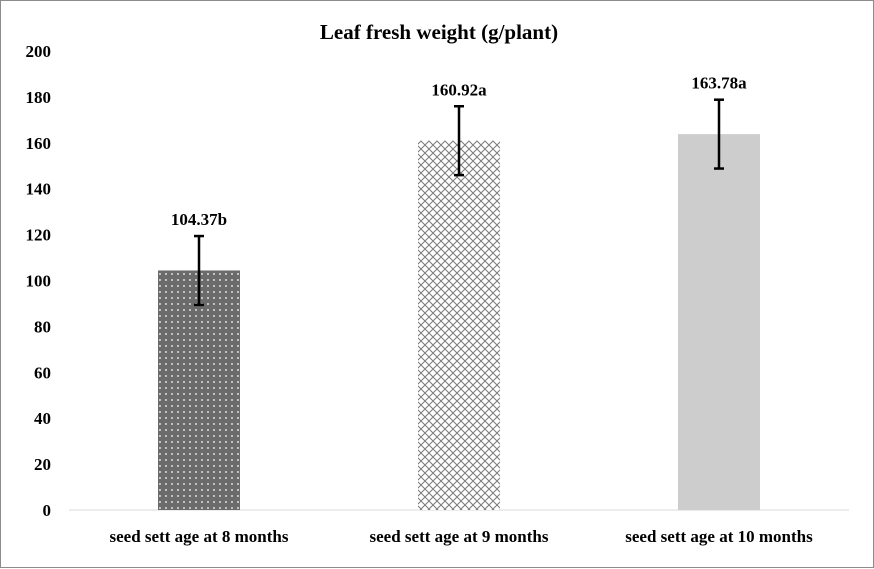 This screenshot has width=874, height=569. What do you see at coordinates (39, 143) in the screenshot?
I see `y-tick-label: 160` at bounding box center [39, 143].